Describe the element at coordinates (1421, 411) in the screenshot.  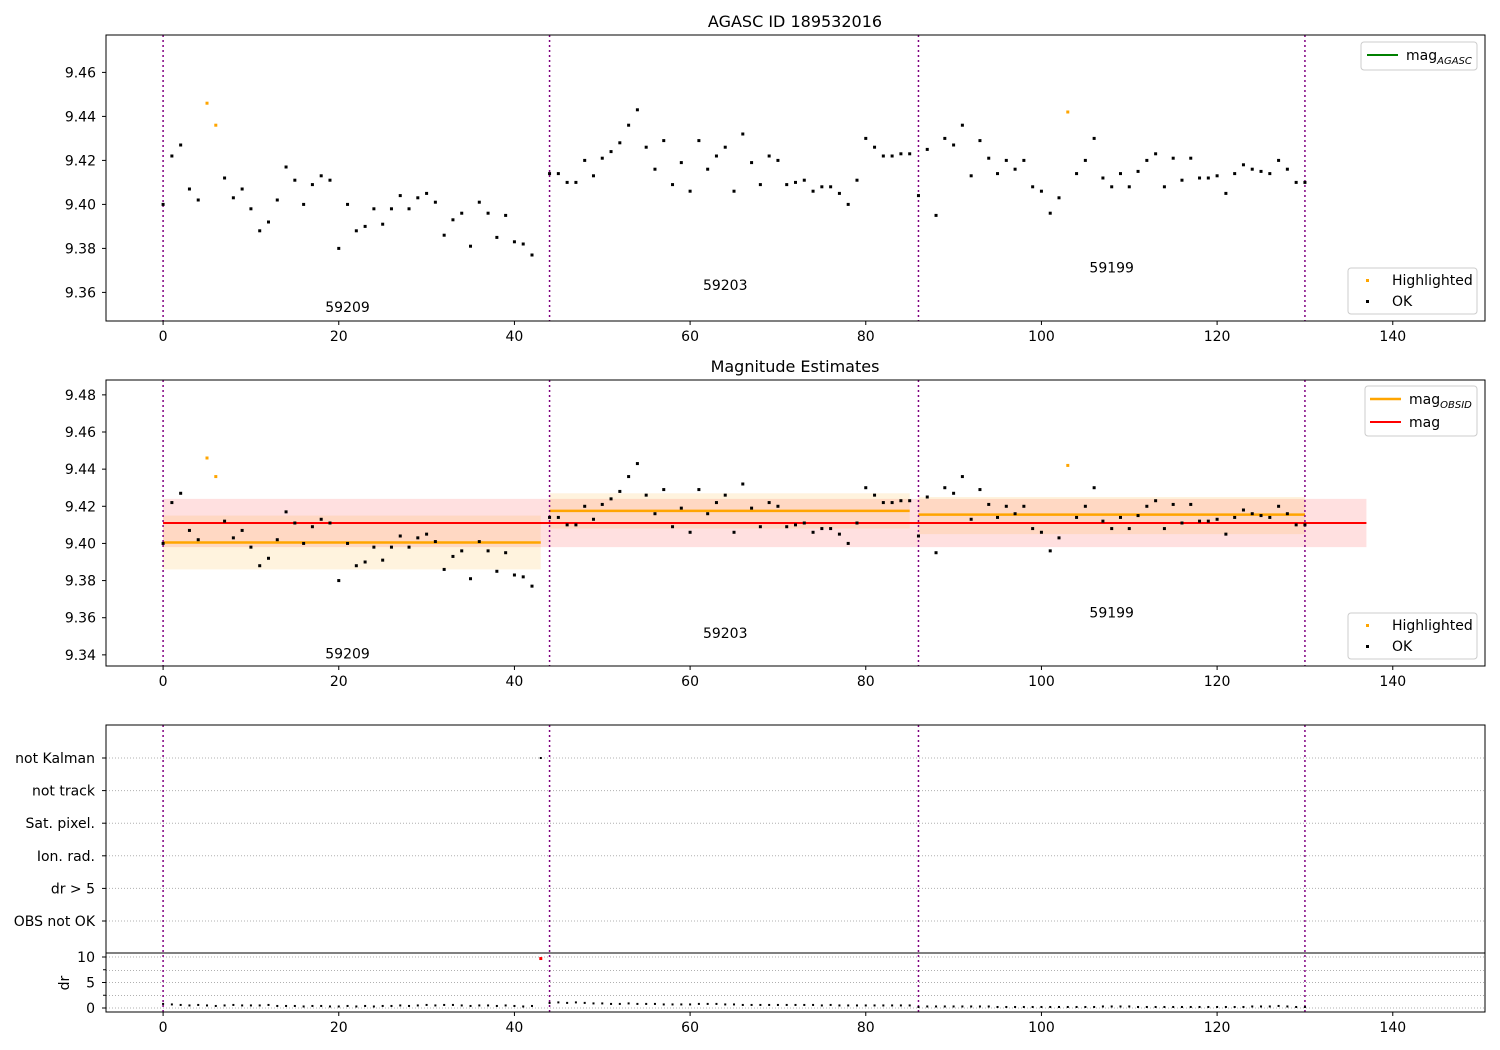
I see `legend-mag-lines: magOBSID mag` at that location.